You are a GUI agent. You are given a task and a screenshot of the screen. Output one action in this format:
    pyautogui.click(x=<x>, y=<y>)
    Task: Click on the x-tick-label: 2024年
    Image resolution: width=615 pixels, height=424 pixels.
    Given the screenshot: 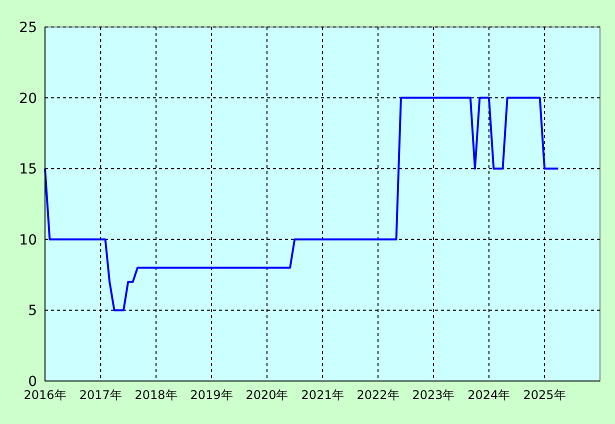 What is the action you would take?
    pyautogui.click(x=489, y=395)
    